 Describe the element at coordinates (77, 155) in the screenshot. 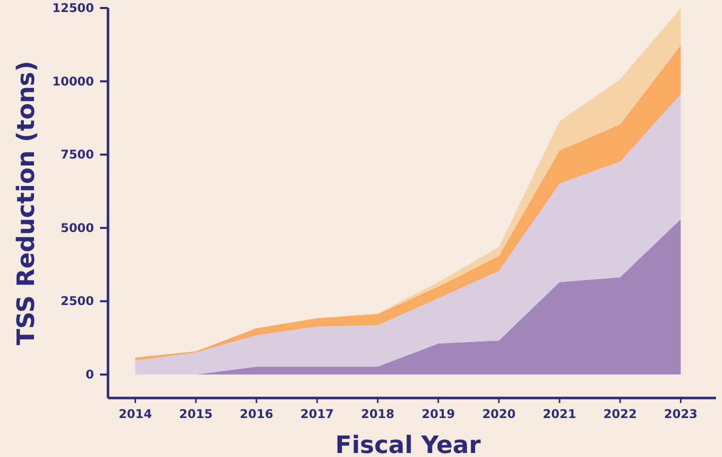

I see `y-tick-label: 7500` at that location.